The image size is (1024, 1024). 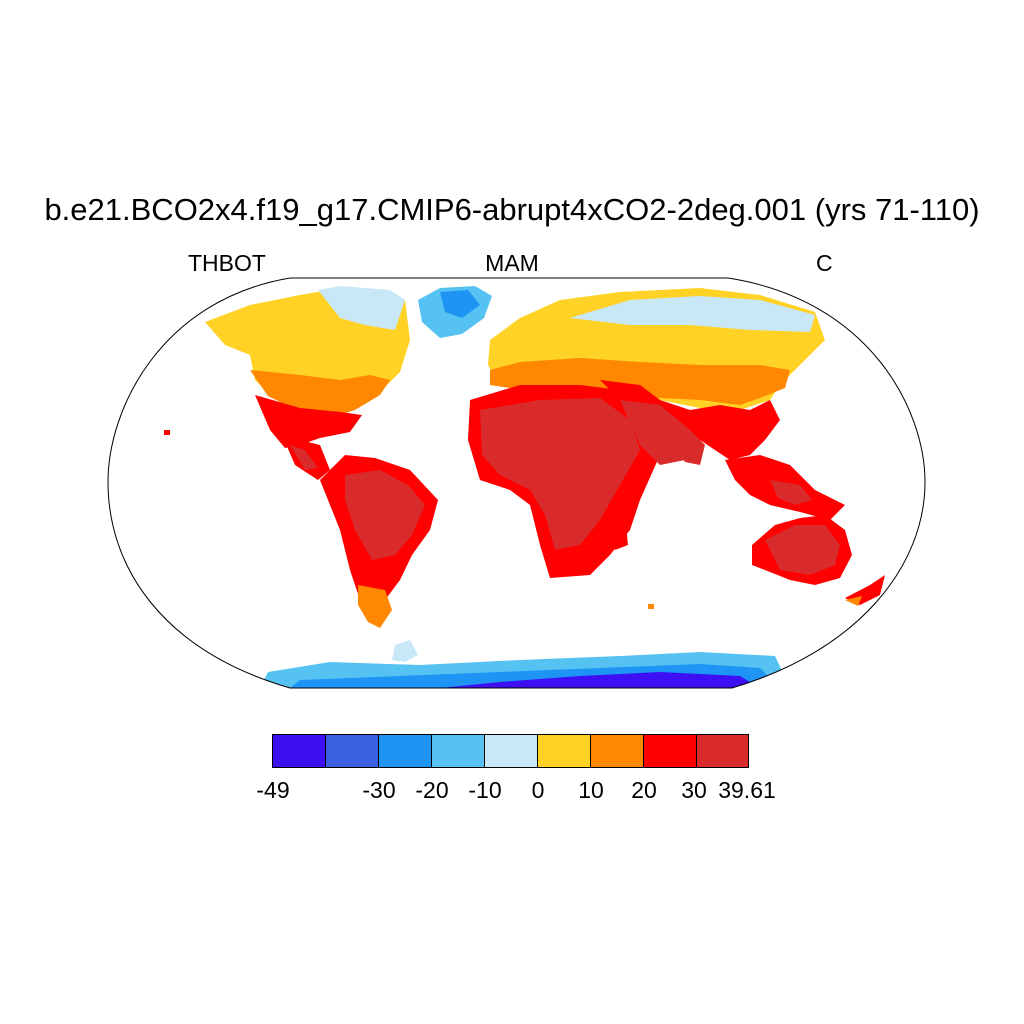 I want to click on season-label: MAM, so click(x=512, y=263).